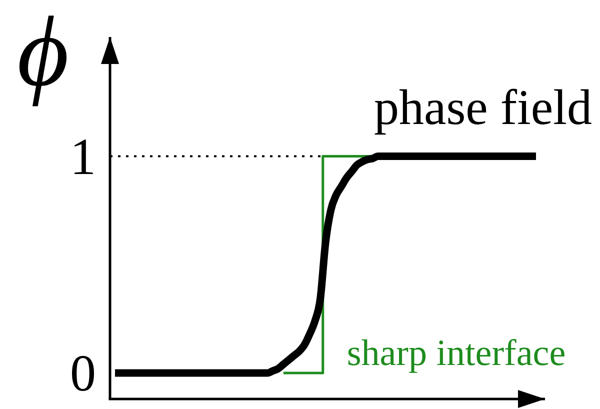  Describe the element at coordinates (83, 157) in the screenshot. I see `y-tick-label: 1` at that location.